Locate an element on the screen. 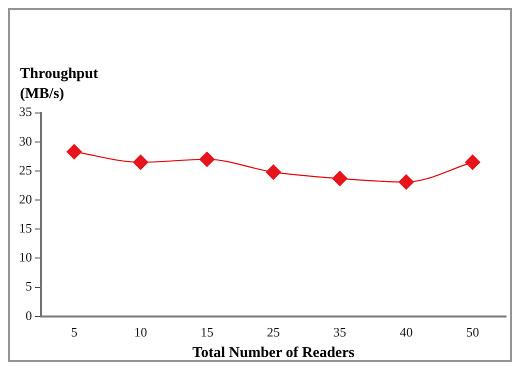 The height and width of the screenshot is (370, 520). y-tick-label: 20 is located at coordinates (25, 198).